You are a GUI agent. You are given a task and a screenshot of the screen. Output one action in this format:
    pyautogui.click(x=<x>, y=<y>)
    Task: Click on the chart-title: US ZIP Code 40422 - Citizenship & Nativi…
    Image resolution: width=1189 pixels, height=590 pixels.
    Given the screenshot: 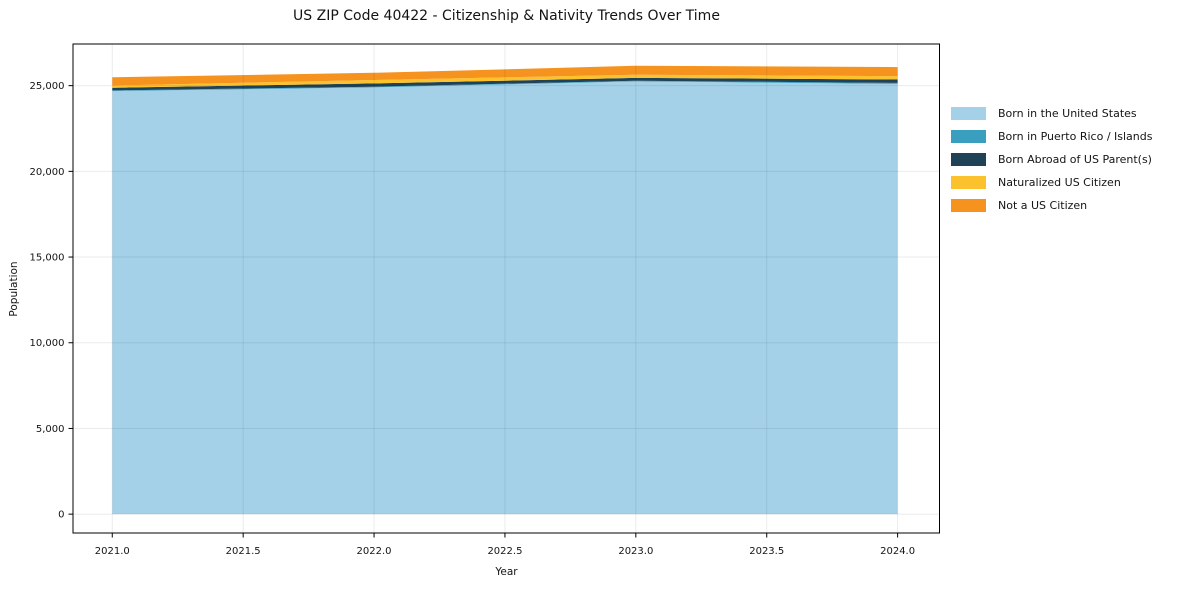 What is the action you would take?
    pyautogui.click(x=506, y=16)
    